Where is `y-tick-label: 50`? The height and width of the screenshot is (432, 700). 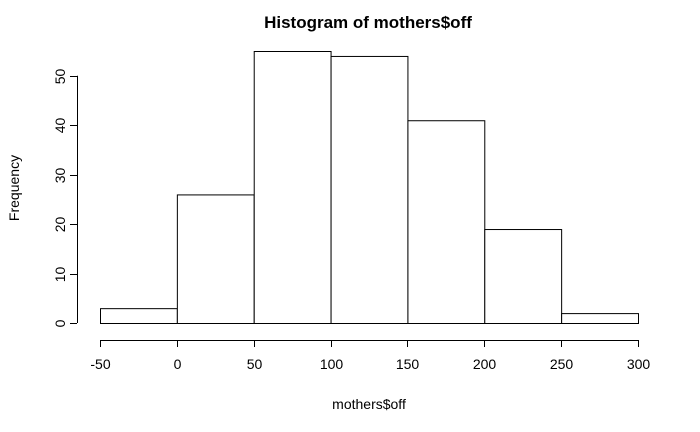
y-tick-label: 50 is located at coordinates (60, 77).